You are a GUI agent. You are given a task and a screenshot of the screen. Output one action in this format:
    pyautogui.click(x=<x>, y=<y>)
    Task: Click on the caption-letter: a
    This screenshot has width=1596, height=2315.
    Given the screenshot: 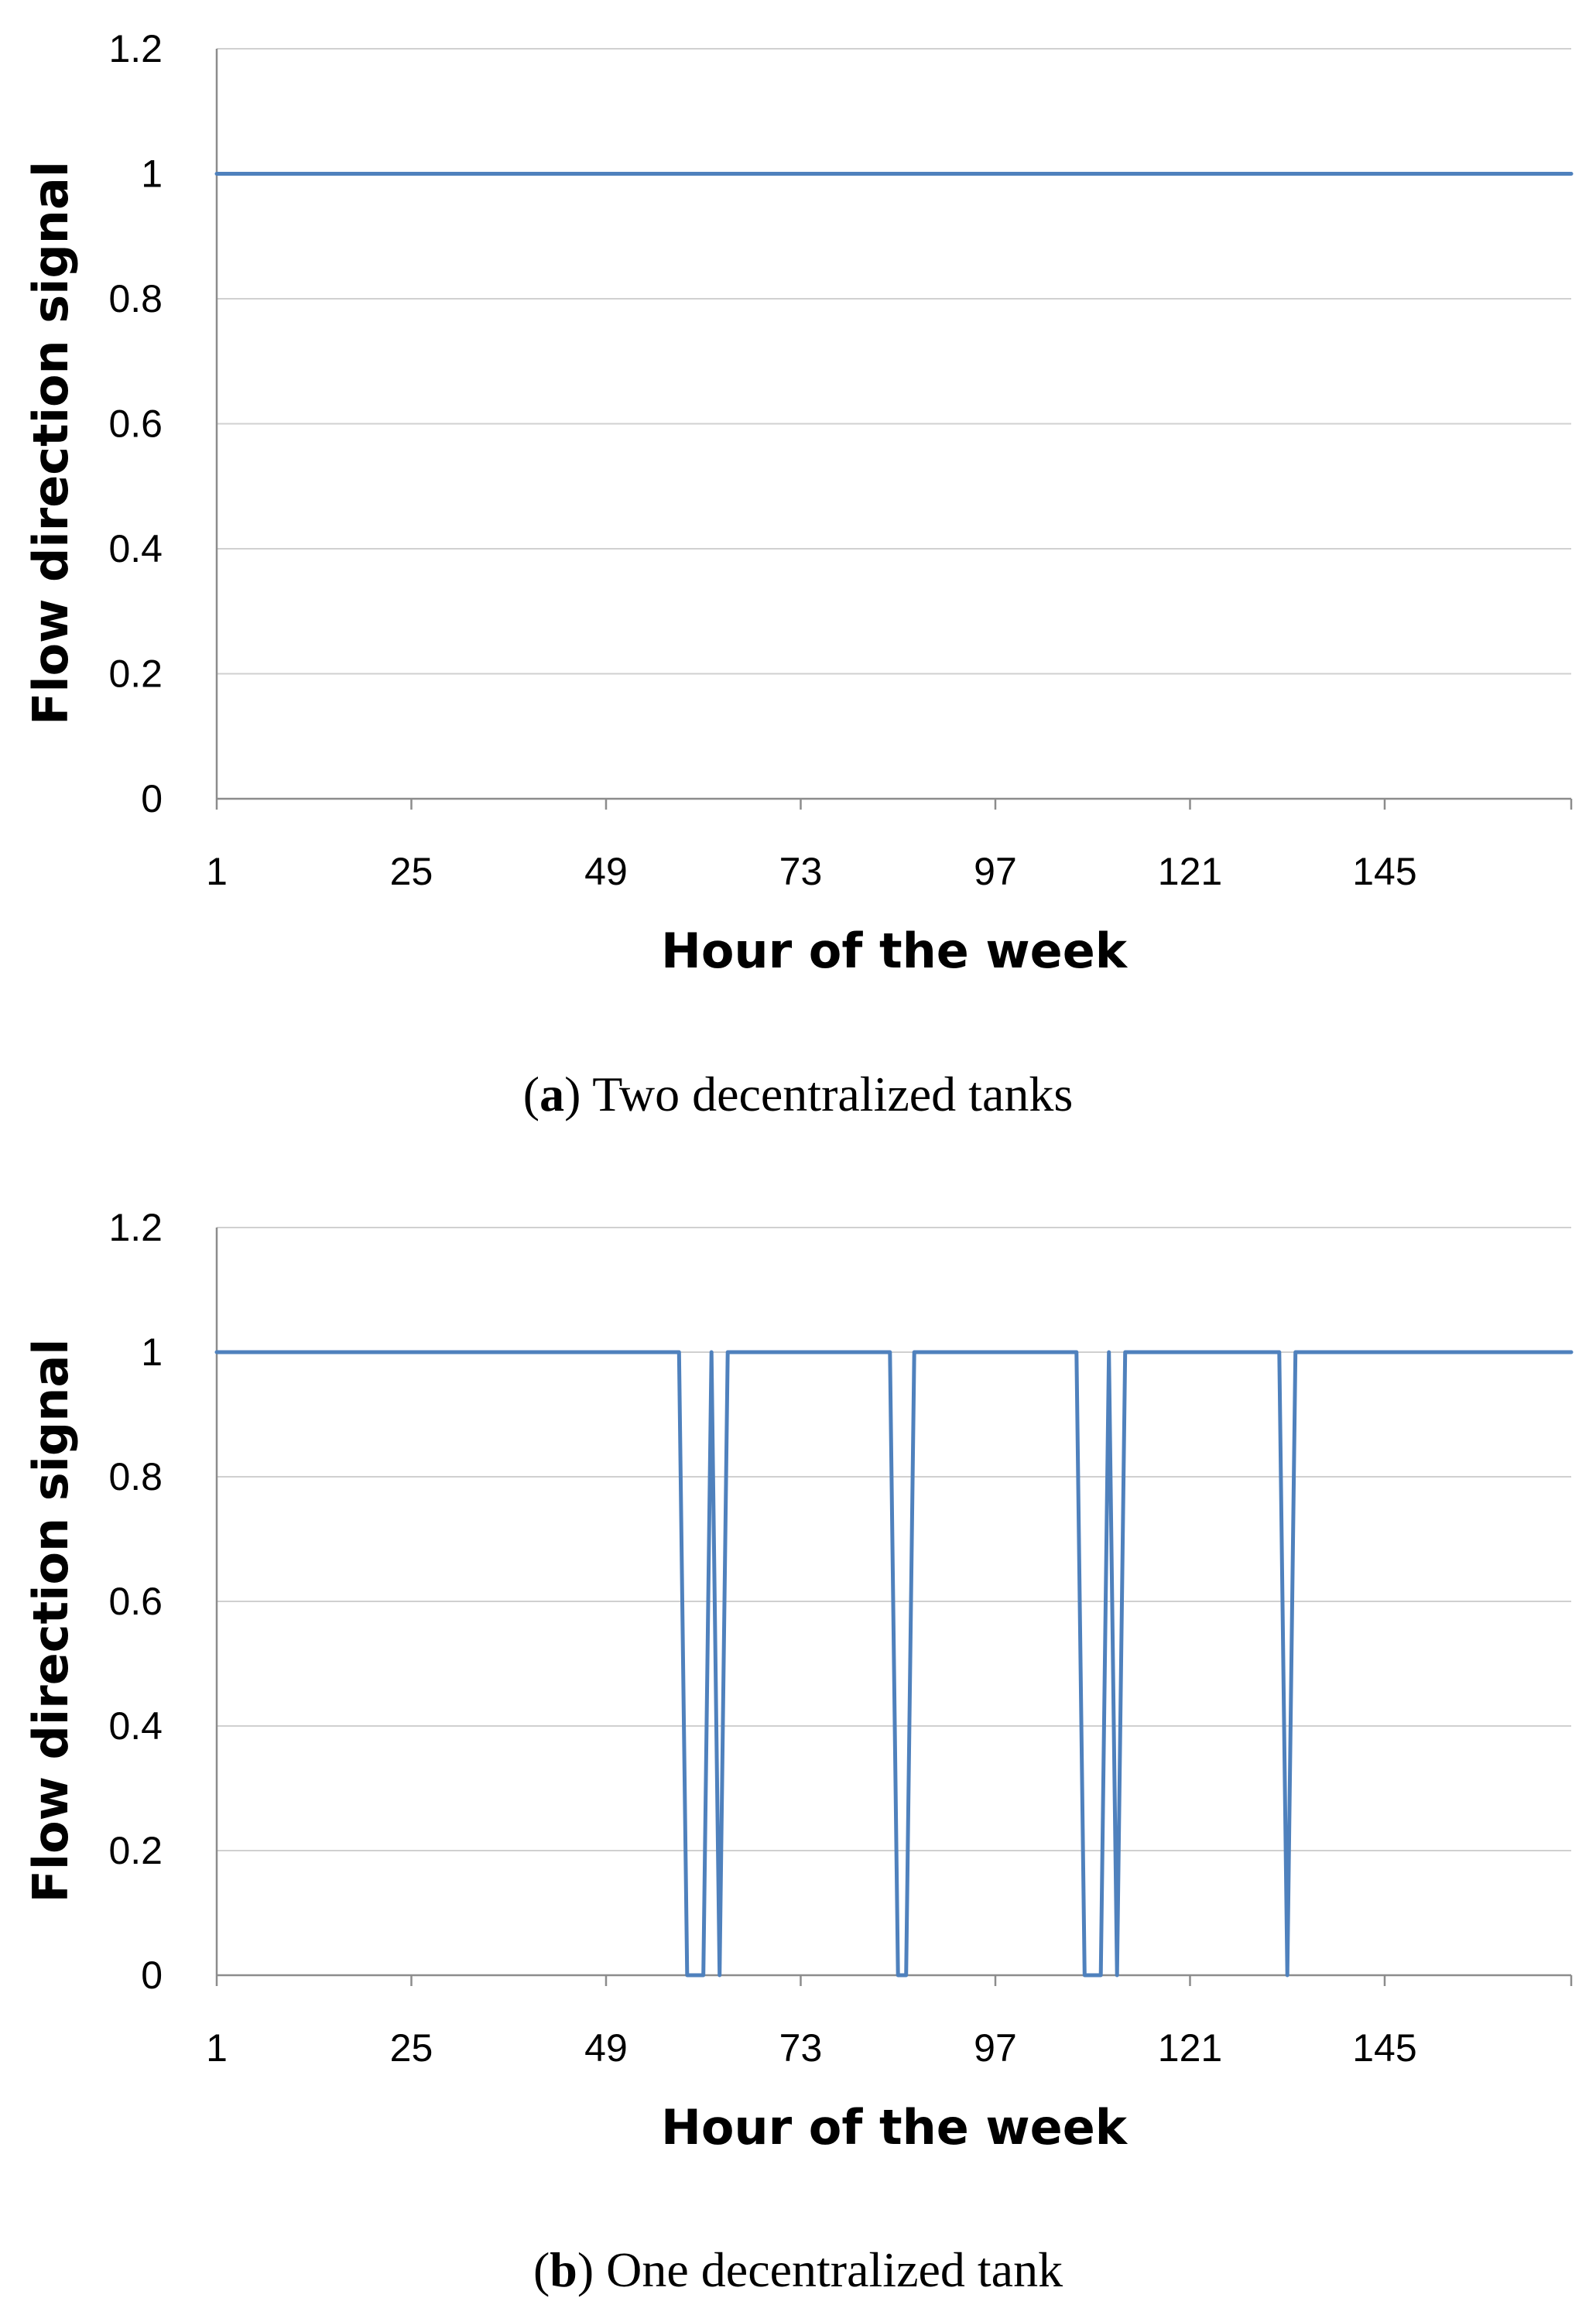 What is the action you would take?
    pyautogui.click(x=551, y=1094)
    